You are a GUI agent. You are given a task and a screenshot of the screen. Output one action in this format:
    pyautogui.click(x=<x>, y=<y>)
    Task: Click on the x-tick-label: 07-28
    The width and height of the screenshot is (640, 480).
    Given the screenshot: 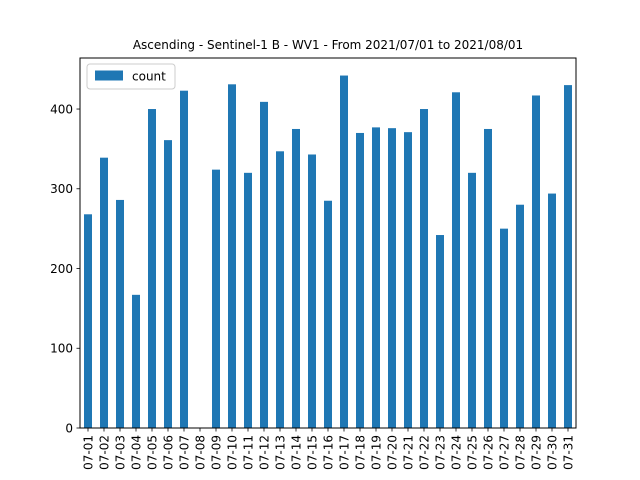 What is the action you would take?
    pyautogui.click(x=520, y=452)
    